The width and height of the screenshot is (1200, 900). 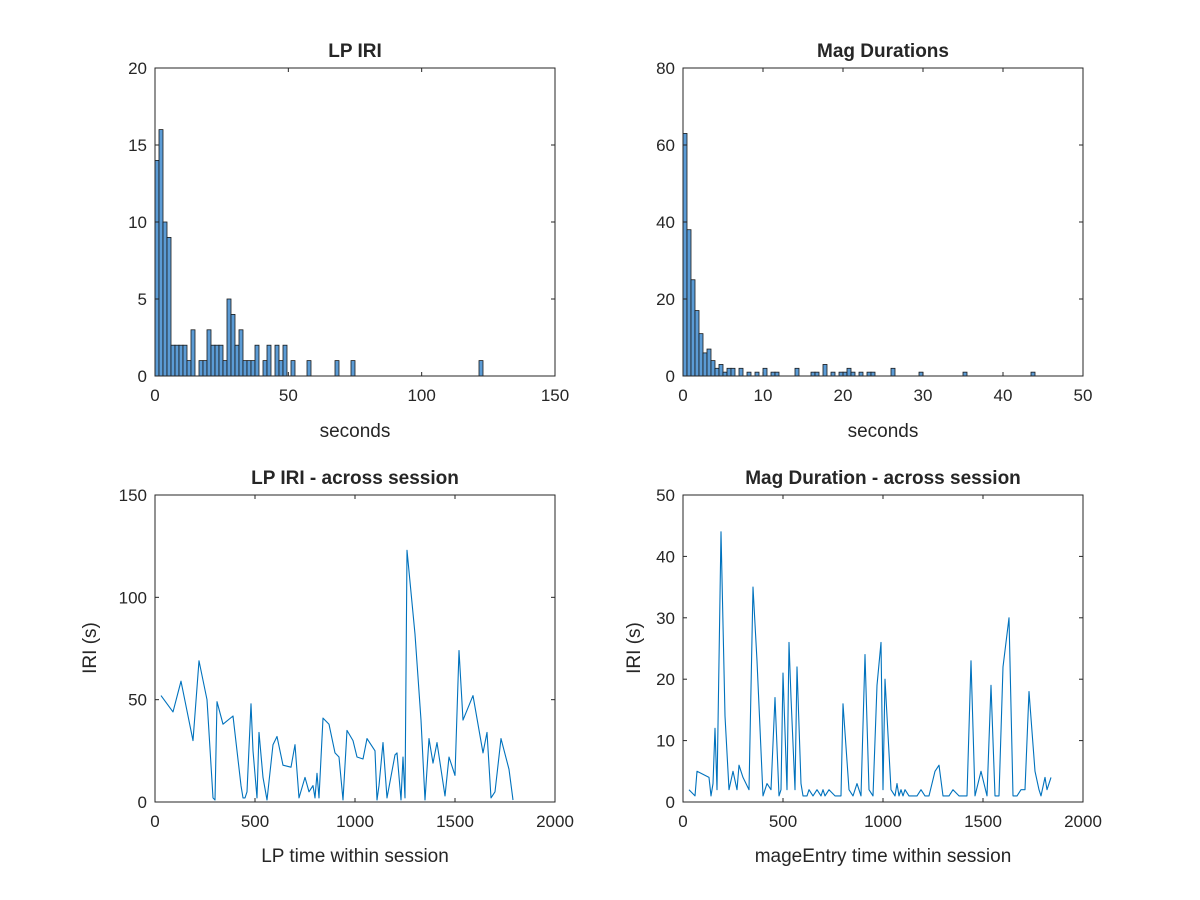 What do you see at coordinates (665, 618) in the screenshot?
I see `y-tick-label: 30` at bounding box center [665, 618].